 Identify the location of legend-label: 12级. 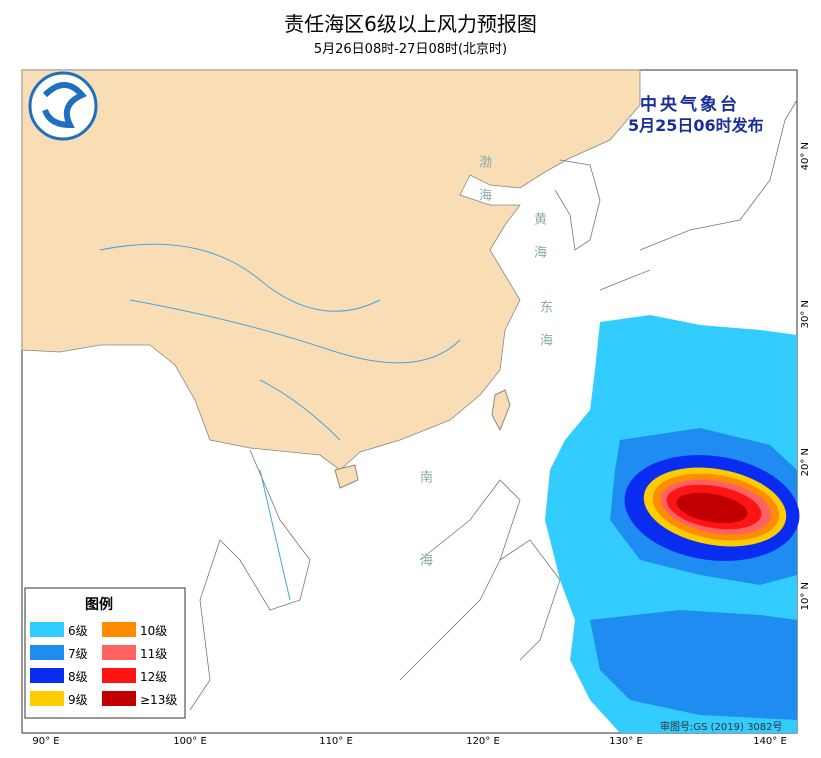
(154, 677).